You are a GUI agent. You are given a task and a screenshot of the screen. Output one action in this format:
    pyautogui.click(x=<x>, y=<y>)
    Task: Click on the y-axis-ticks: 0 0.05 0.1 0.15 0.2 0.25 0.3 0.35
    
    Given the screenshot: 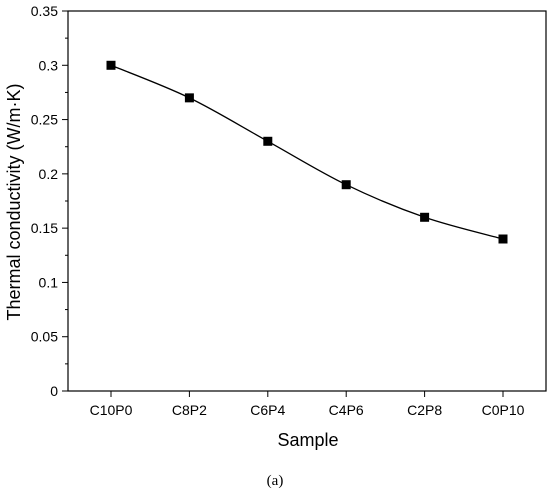 What is the action you would take?
    pyautogui.click(x=49, y=201)
    